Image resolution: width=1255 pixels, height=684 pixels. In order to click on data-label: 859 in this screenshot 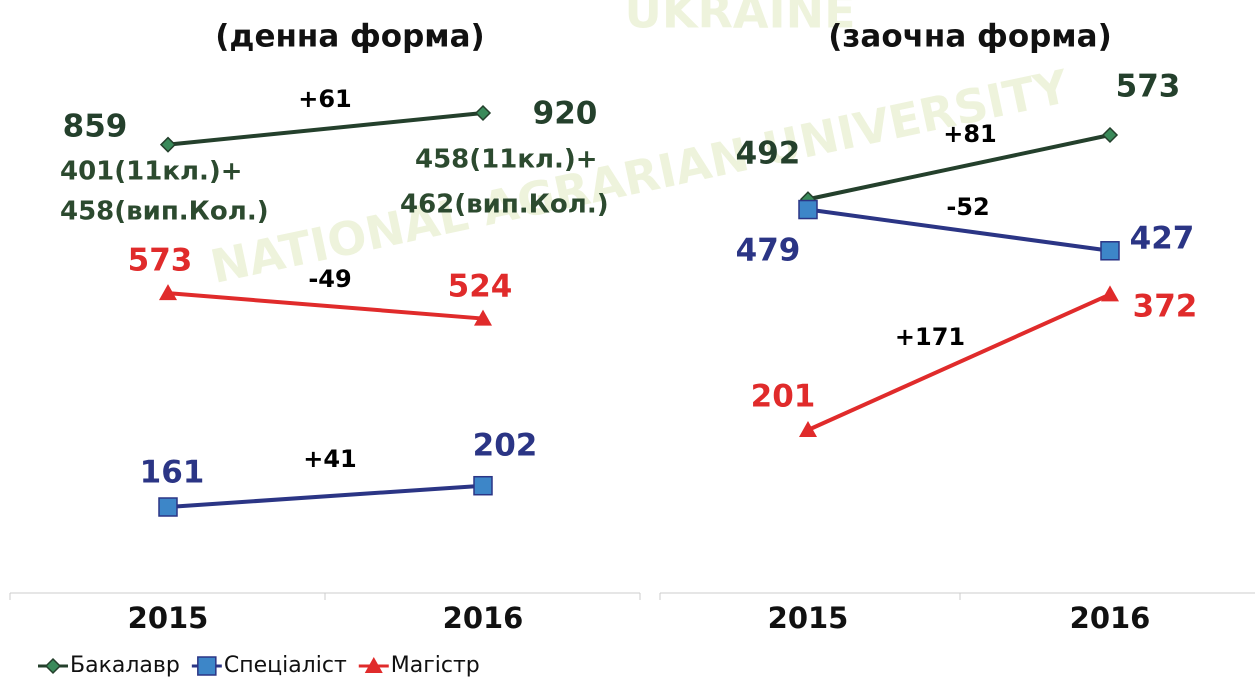, I will do `click(95, 127)`.